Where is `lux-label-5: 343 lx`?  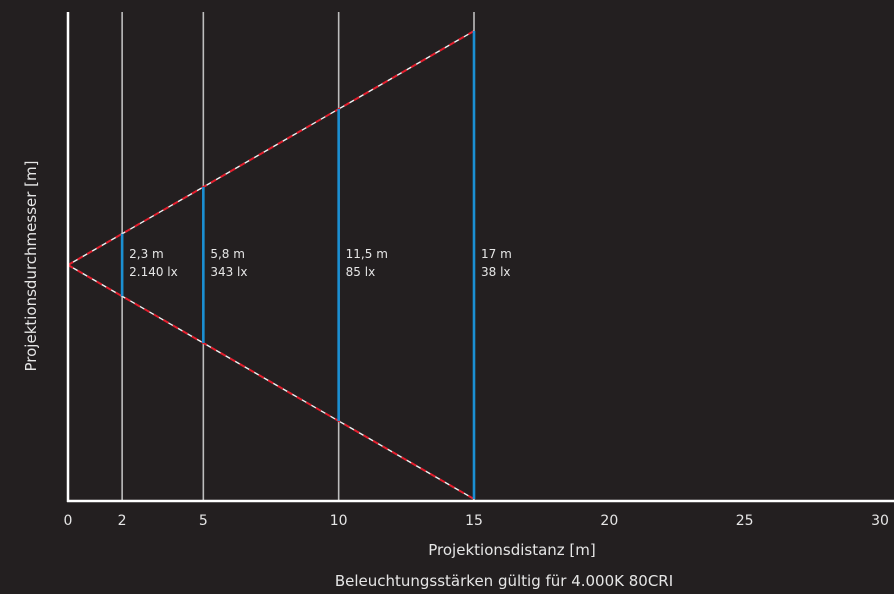 lux-label-5: 343 lx is located at coordinates (228, 272).